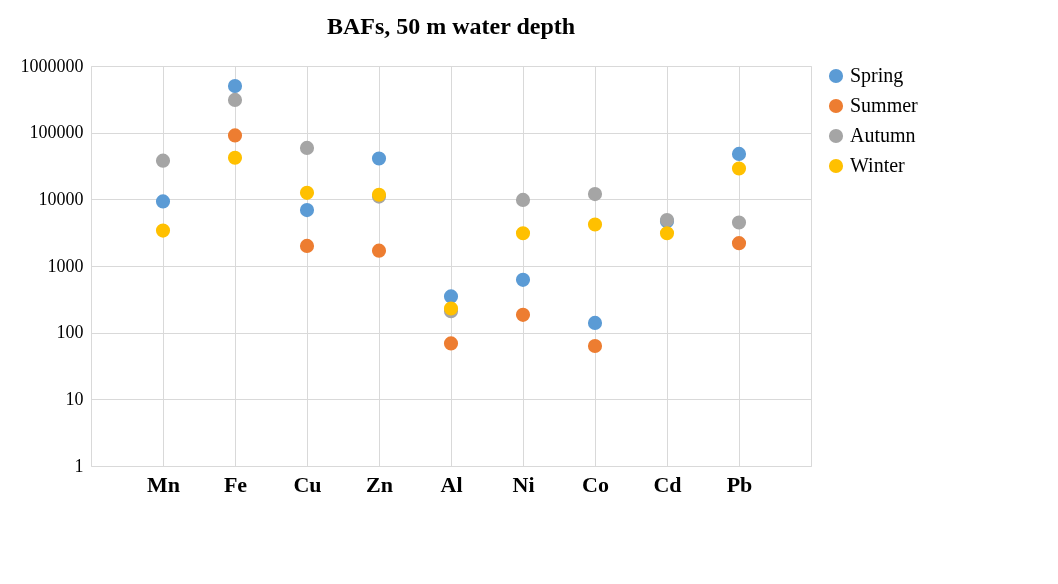 The image size is (1058, 584). Describe the element at coordinates (667, 484) in the screenshot. I see `x-tick-label: Cd` at that location.